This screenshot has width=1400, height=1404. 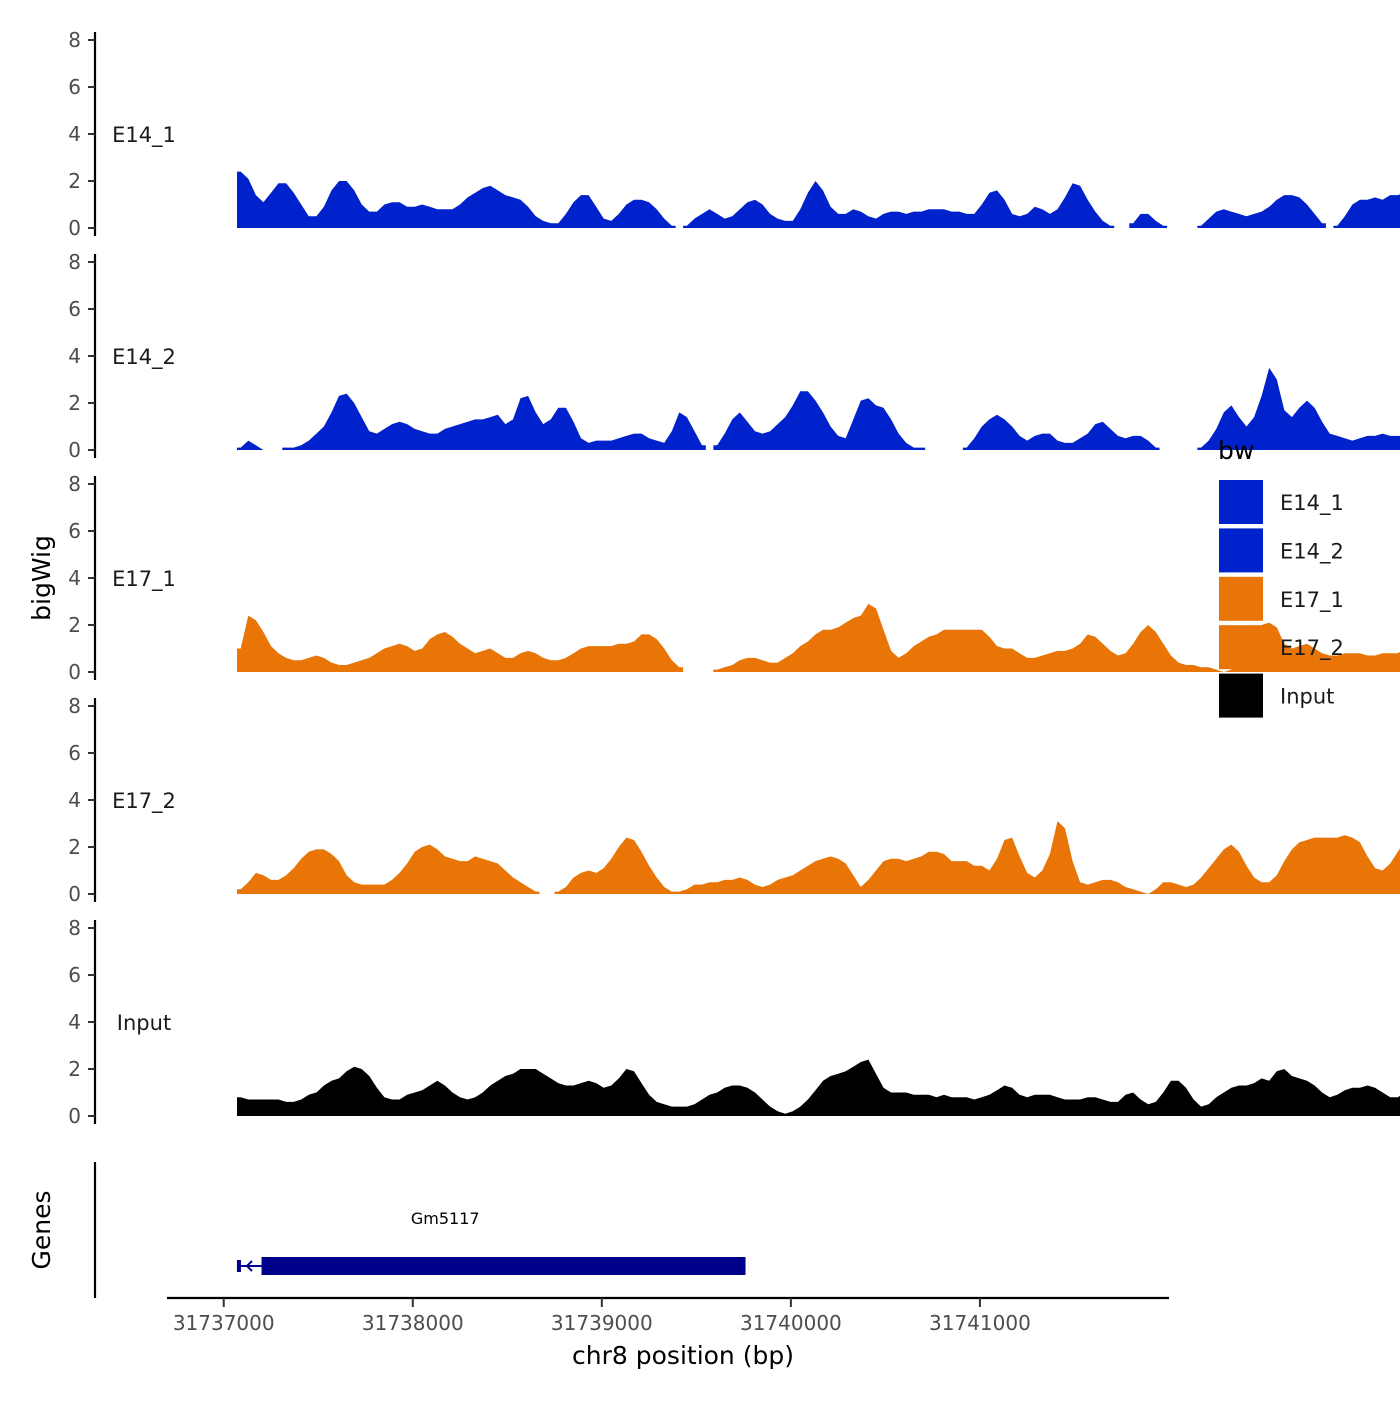 What do you see at coordinates (1276, 696) in the screenshot?
I see `legend-entry-input: Input` at bounding box center [1276, 696].